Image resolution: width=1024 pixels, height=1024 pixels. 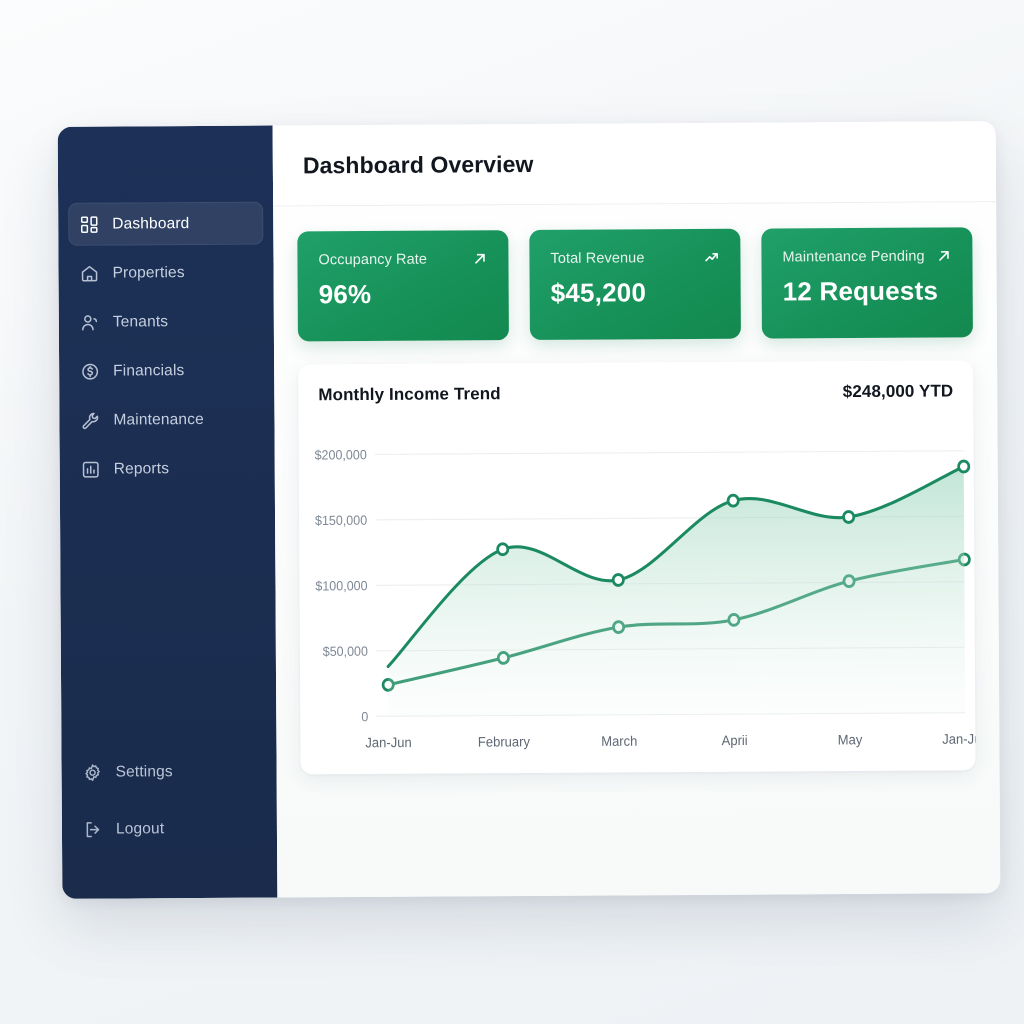 What do you see at coordinates (860, 291) in the screenshot?
I see `kpi-value: 12 Requests` at bounding box center [860, 291].